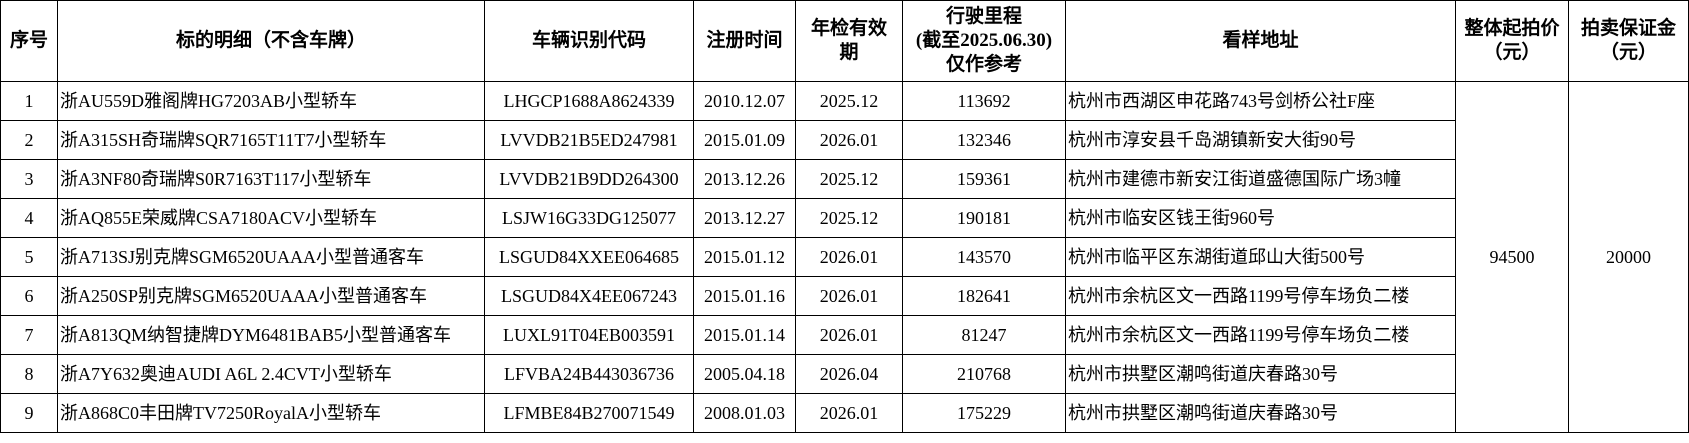 This screenshot has height=443, width=1689. Describe the element at coordinates (744, 41) in the screenshot. I see `header-reg-date: 注册时间` at that location.